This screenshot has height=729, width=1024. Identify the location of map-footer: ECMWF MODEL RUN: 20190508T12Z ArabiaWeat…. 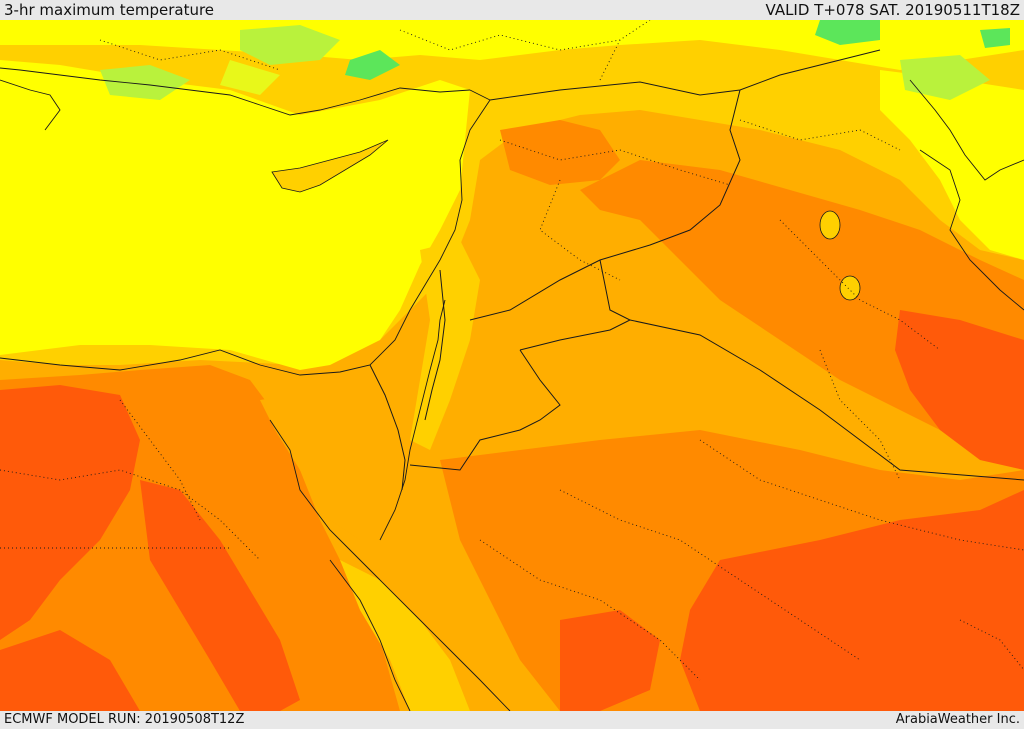
(512, 720).